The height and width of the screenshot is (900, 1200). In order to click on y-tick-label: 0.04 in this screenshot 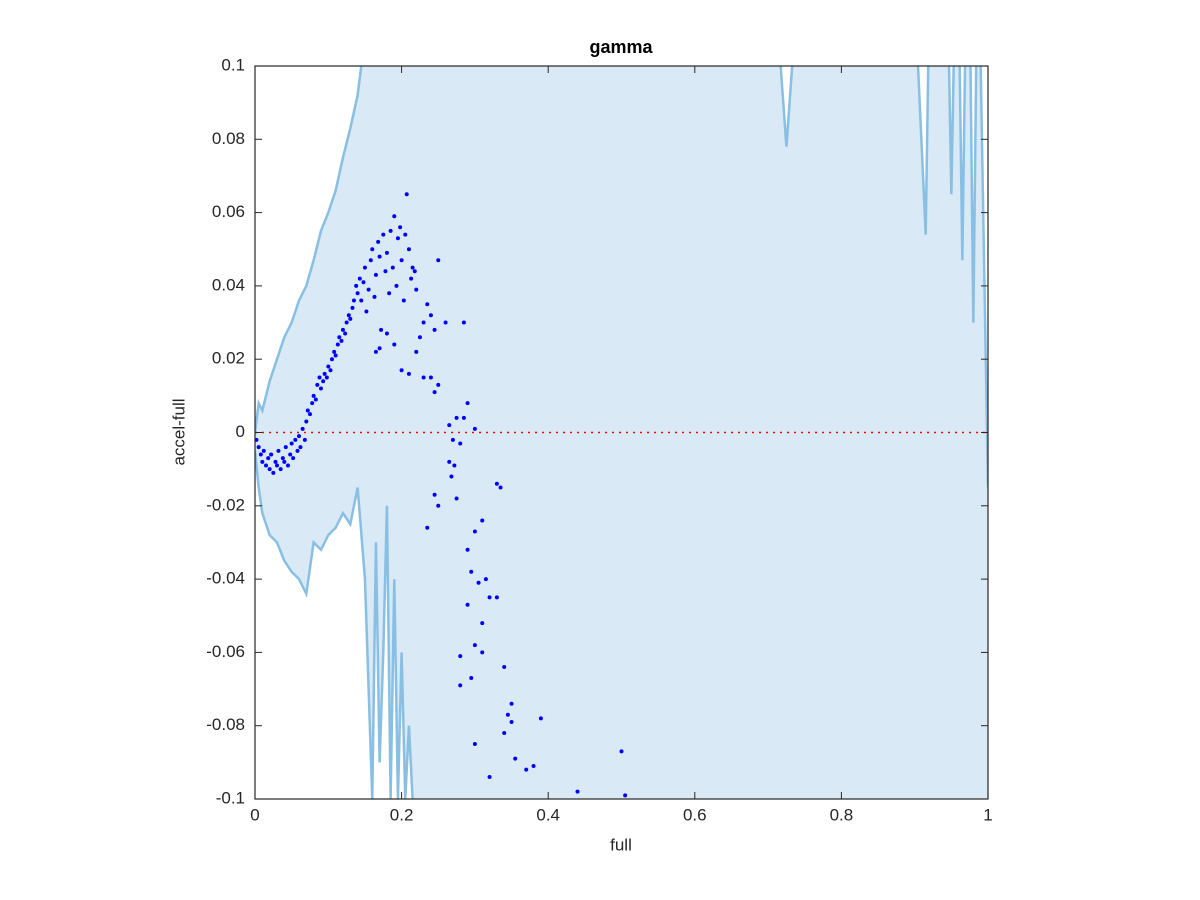, I will do `click(228, 284)`.